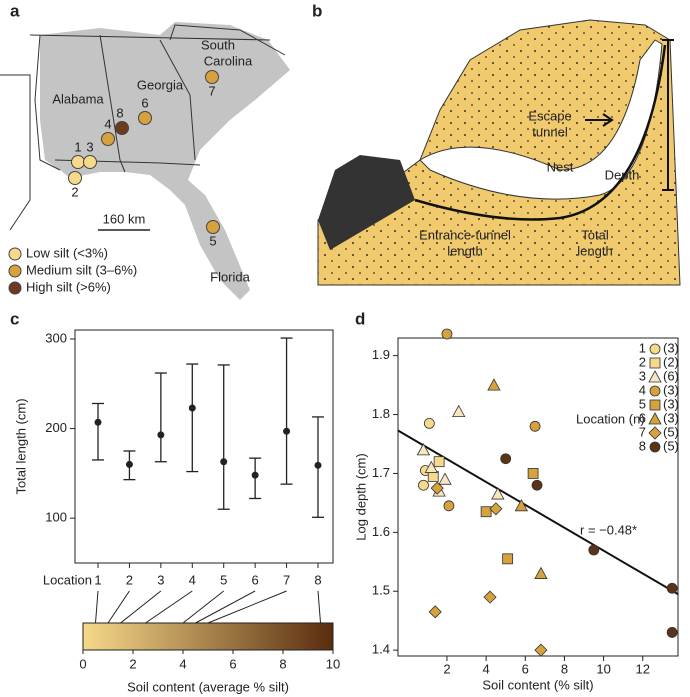 The width and height of the screenshot is (690, 697). I want to click on legend-number: 2, so click(642, 361).